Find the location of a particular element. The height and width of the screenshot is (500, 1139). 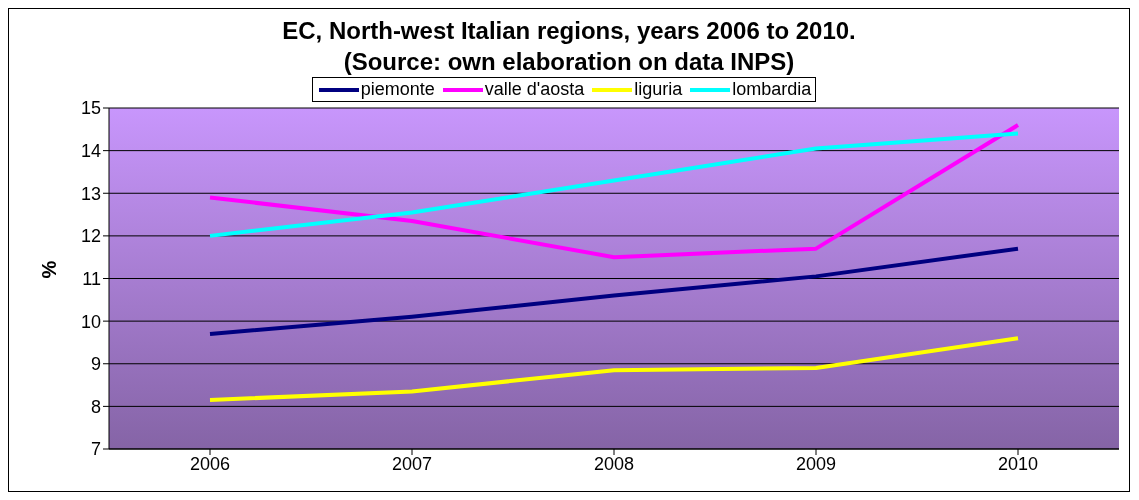

x-tick-label: 2008 is located at coordinates (614, 463).